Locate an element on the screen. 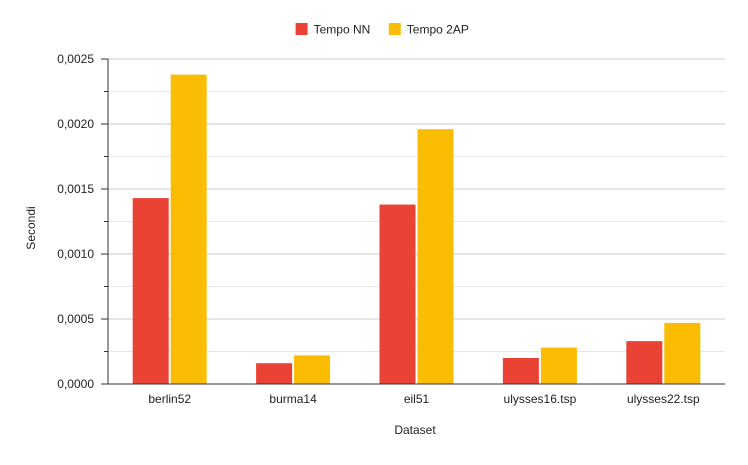 The image size is (748, 465). x-tick-label: ulysses22.tsp is located at coordinates (663, 399).